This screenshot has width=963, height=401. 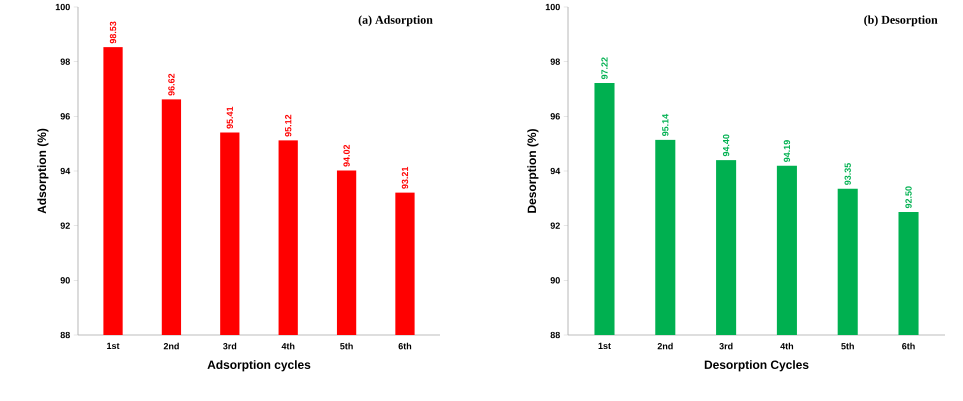 I want to click on data-label: 93.21, so click(x=405, y=177).